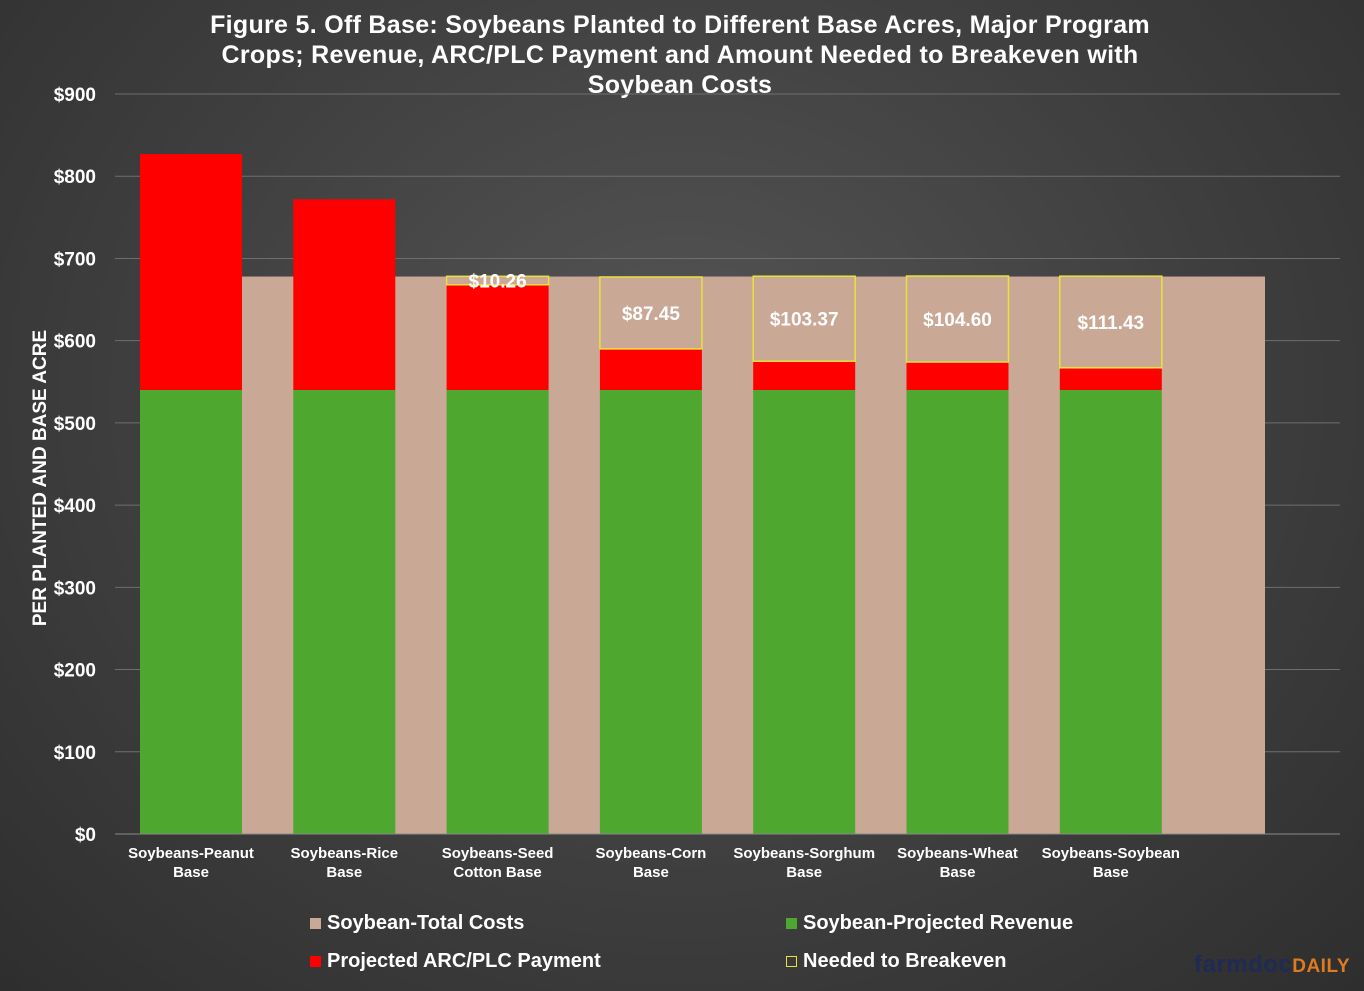 Image resolution: width=1364 pixels, height=991 pixels. What do you see at coordinates (75, 588) in the screenshot?
I see `y-tick-label: $300` at bounding box center [75, 588].